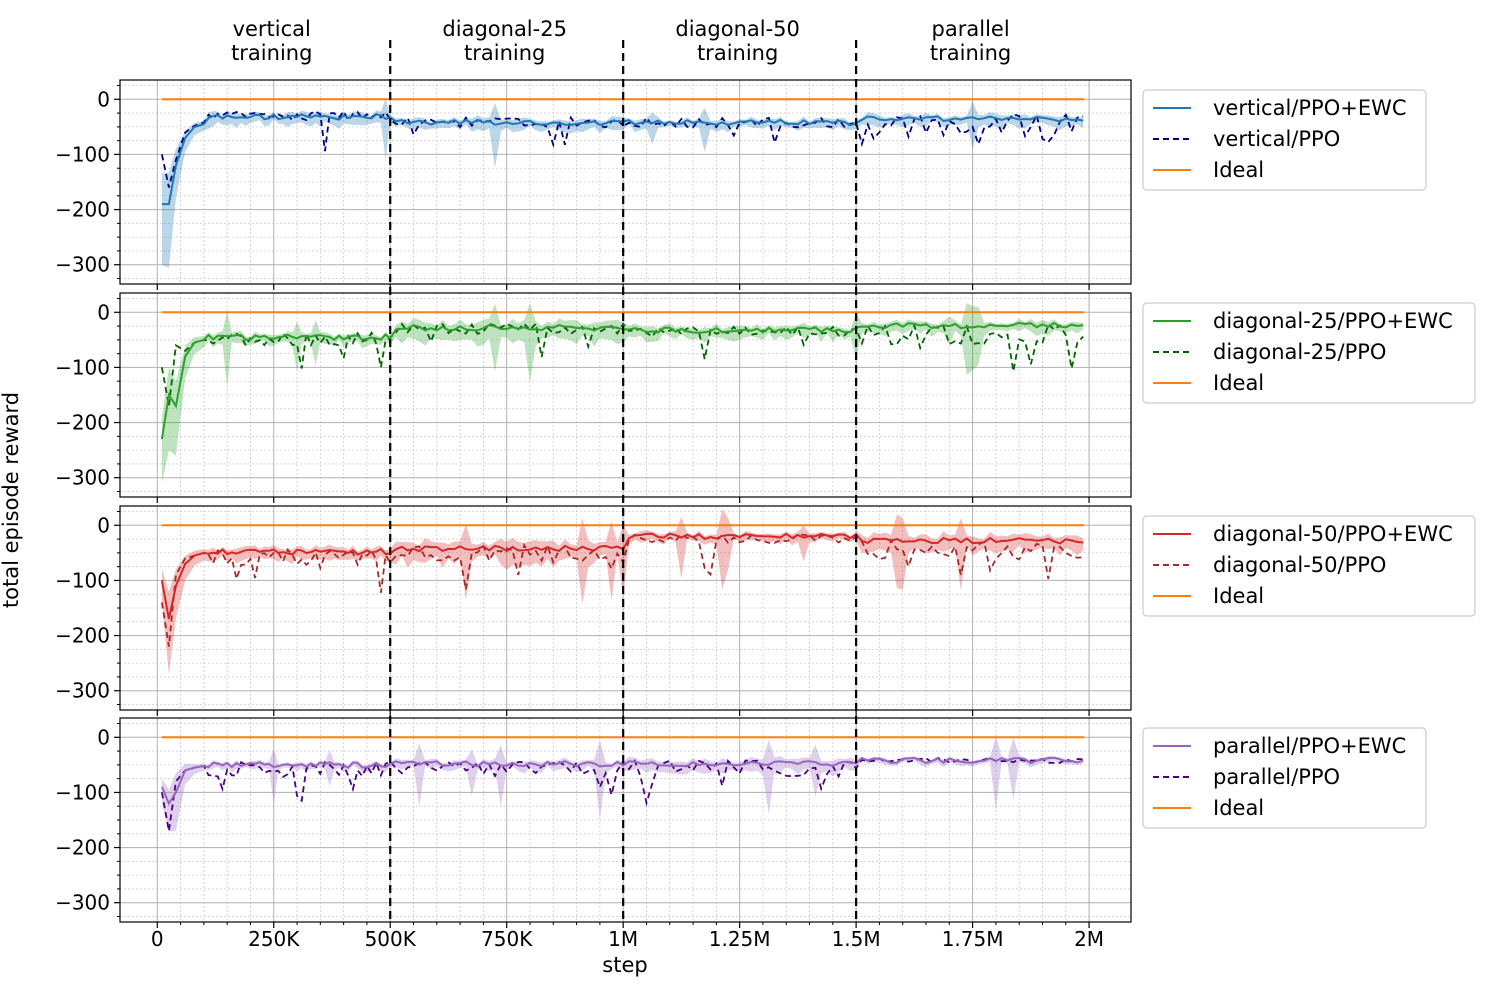 The width and height of the screenshot is (1500, 1000). I want to click on phase-label-line1: diagonal-50, so click(737, 29).